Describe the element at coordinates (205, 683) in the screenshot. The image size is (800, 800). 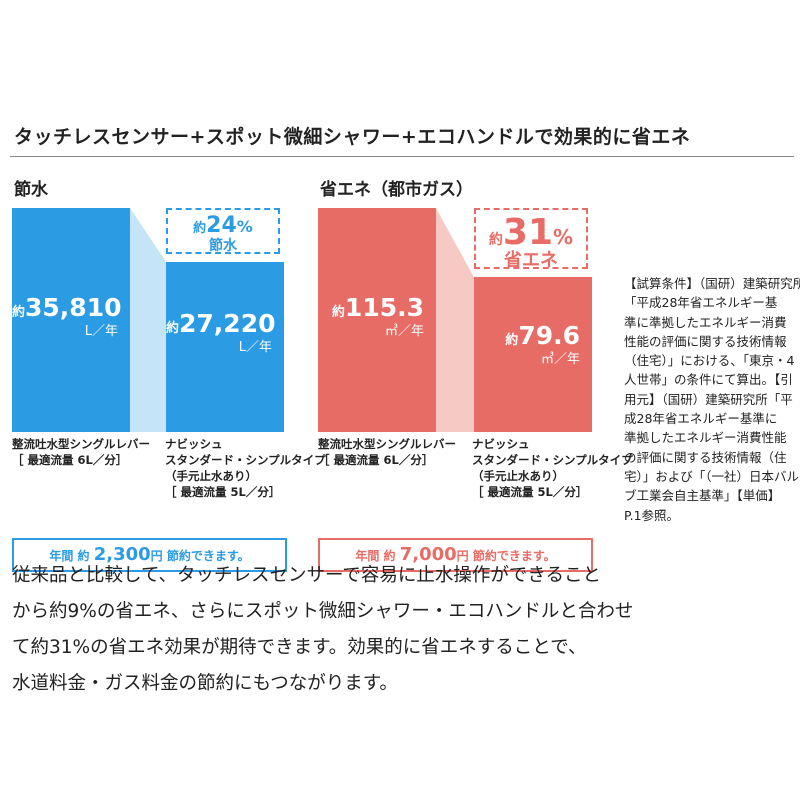
I see `description-line: 水道料金・ガス料金の節約にもつながります。` at that location.